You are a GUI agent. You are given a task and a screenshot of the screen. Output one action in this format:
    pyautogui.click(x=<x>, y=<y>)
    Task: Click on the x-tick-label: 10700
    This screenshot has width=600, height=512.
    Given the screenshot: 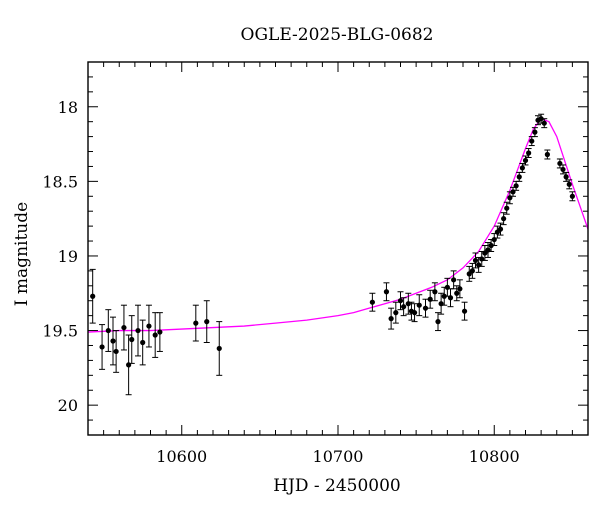 What is the action you would take?
    pyautogui.click(x=338, y=456)
    